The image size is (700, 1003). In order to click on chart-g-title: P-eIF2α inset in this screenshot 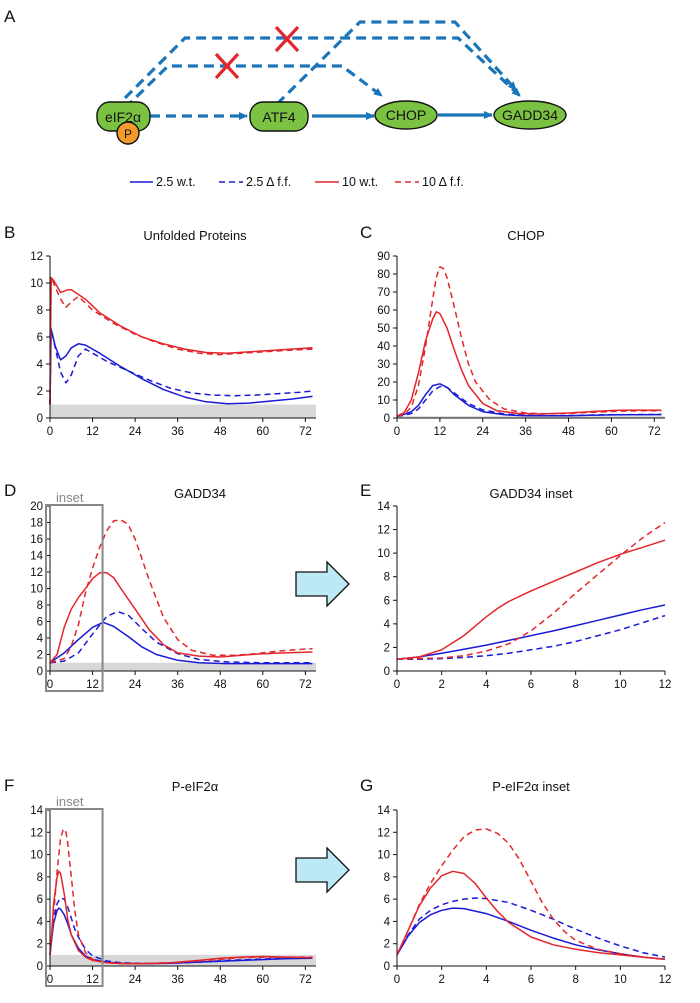, I will do `click(531, 786)`.